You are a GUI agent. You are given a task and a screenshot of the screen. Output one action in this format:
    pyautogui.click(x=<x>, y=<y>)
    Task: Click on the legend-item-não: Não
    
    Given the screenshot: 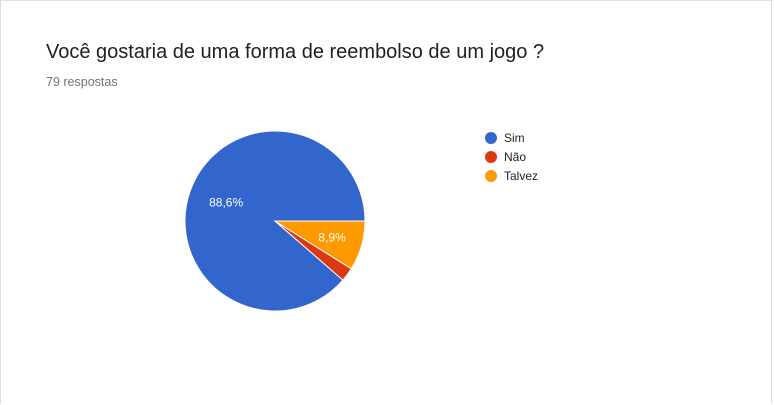 What is the action you would take?
    pyautogui.click(x=511, y=156)
    